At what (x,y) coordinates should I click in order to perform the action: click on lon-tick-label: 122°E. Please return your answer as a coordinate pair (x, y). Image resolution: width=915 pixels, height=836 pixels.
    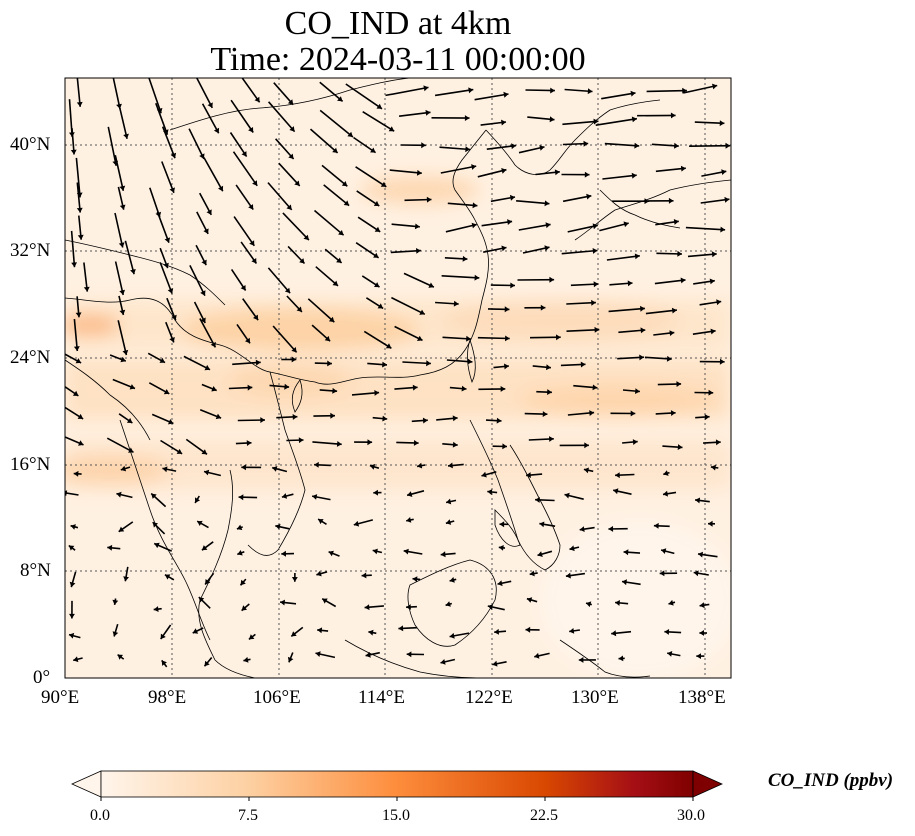
    Looking at the image, I should click on (489, 697).